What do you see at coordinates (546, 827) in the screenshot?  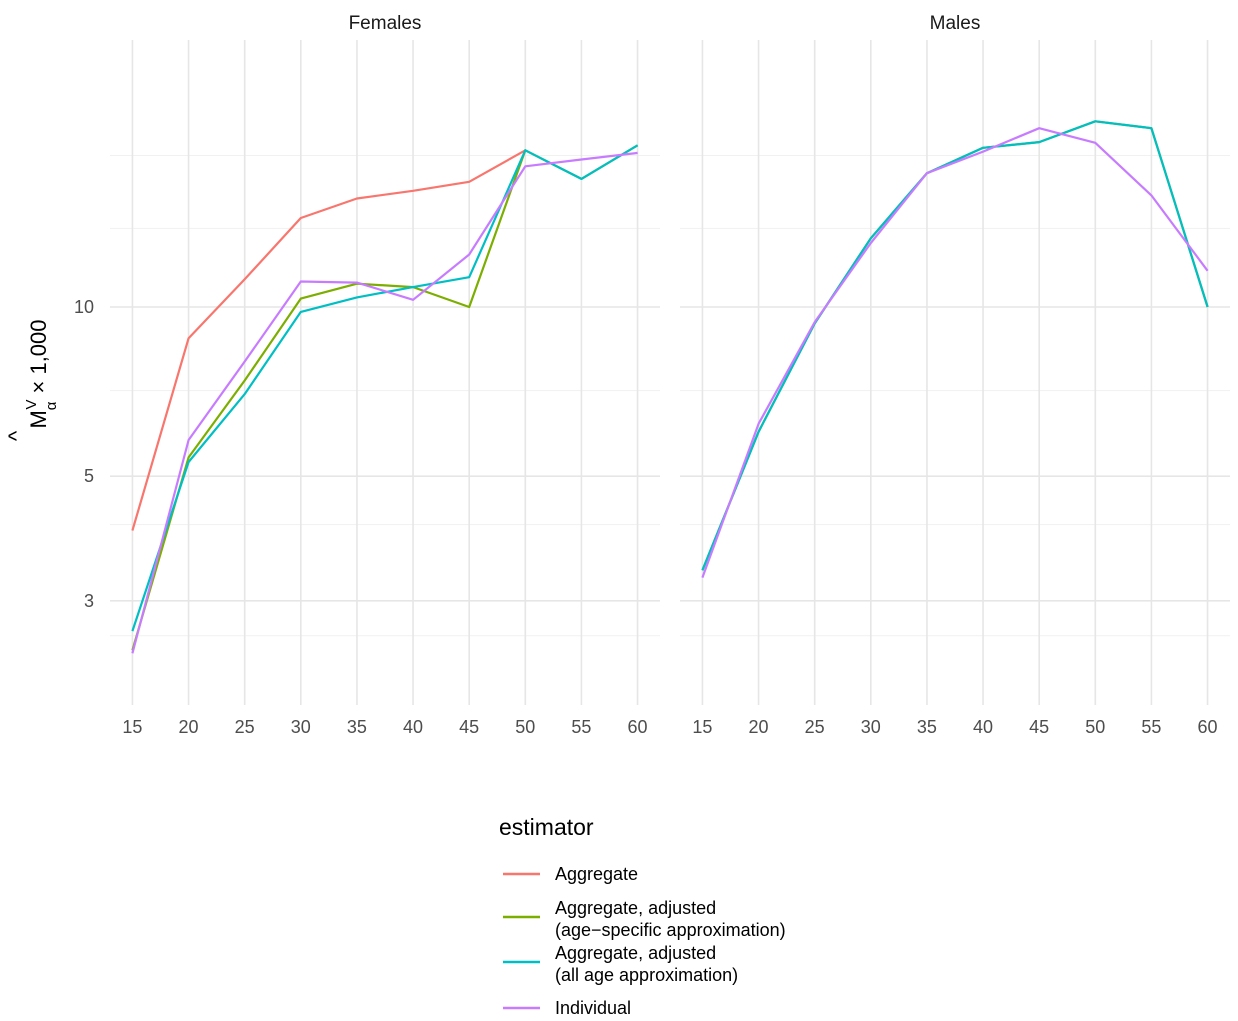 I see `legend-title: estimator` at bounding box center [546, 827].